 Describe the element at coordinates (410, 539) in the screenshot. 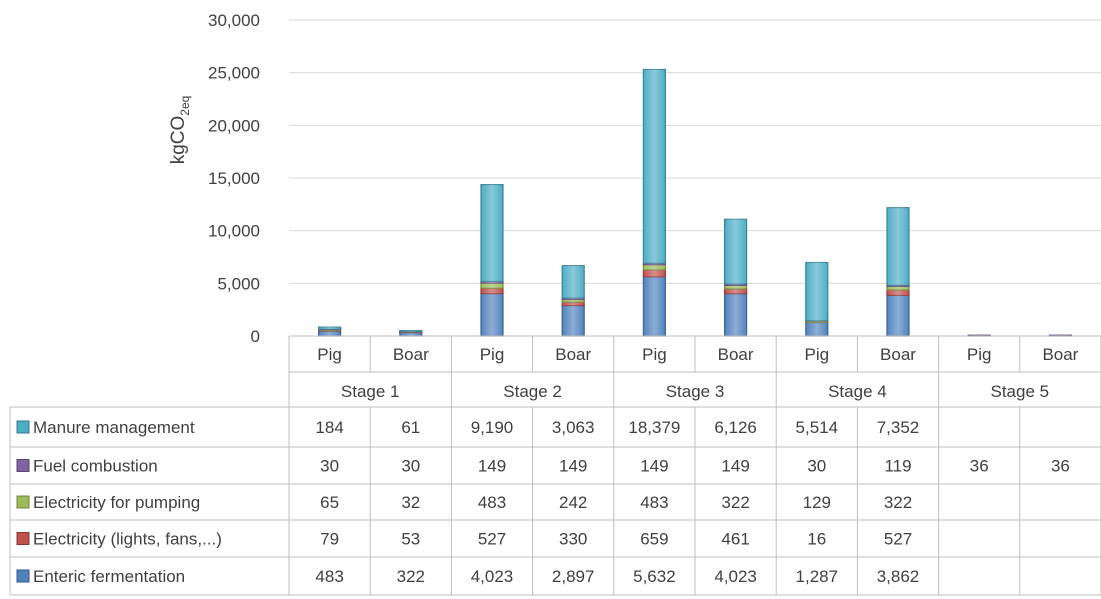

I see `data-label: 53` at that location.